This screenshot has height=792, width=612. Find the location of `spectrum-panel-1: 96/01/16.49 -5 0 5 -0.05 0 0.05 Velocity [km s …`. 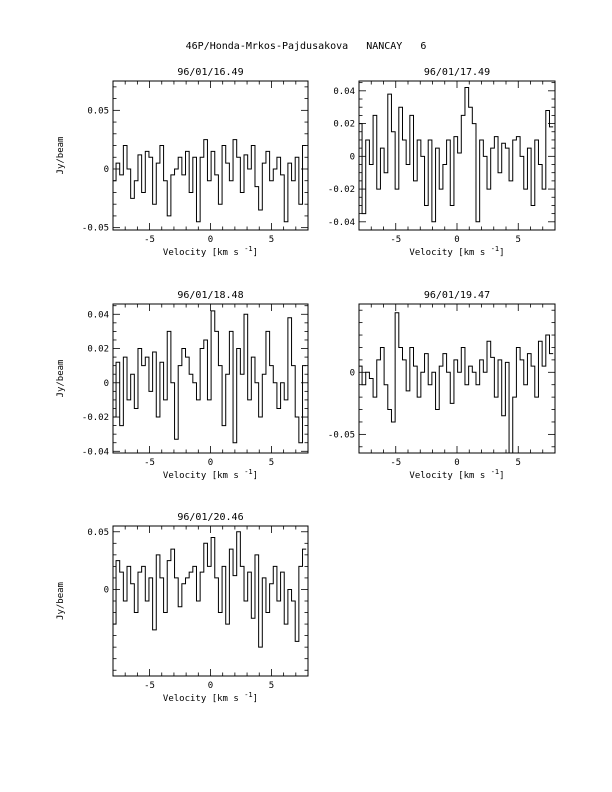

spectrum-panel-1: 96/01/16.49 -5 0 5 -0.05 0 0.05 Velocity [km s … is located at coordinates (182, 162).